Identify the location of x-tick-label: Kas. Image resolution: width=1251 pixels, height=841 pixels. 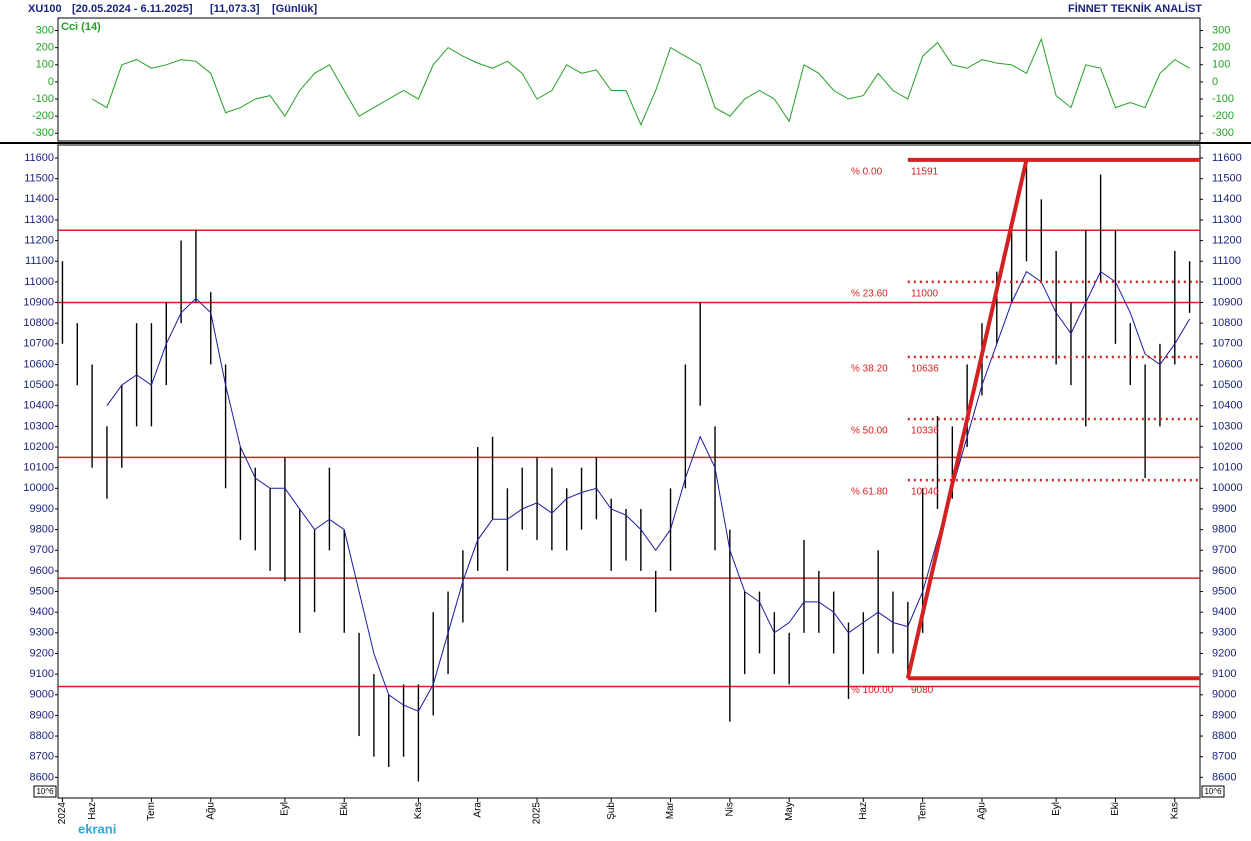
(418, 810).